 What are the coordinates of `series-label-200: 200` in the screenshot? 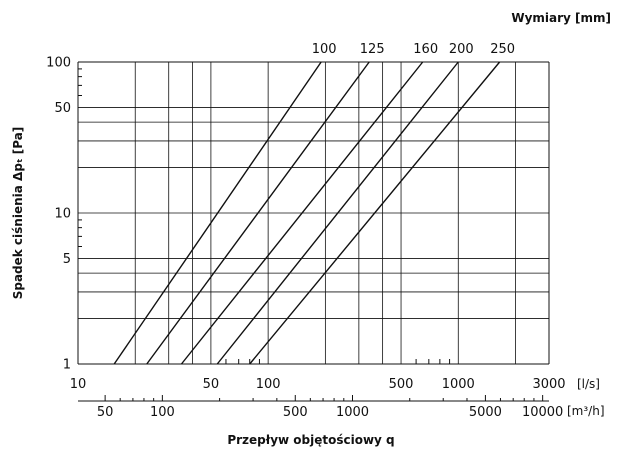 It's located at (461, 49).